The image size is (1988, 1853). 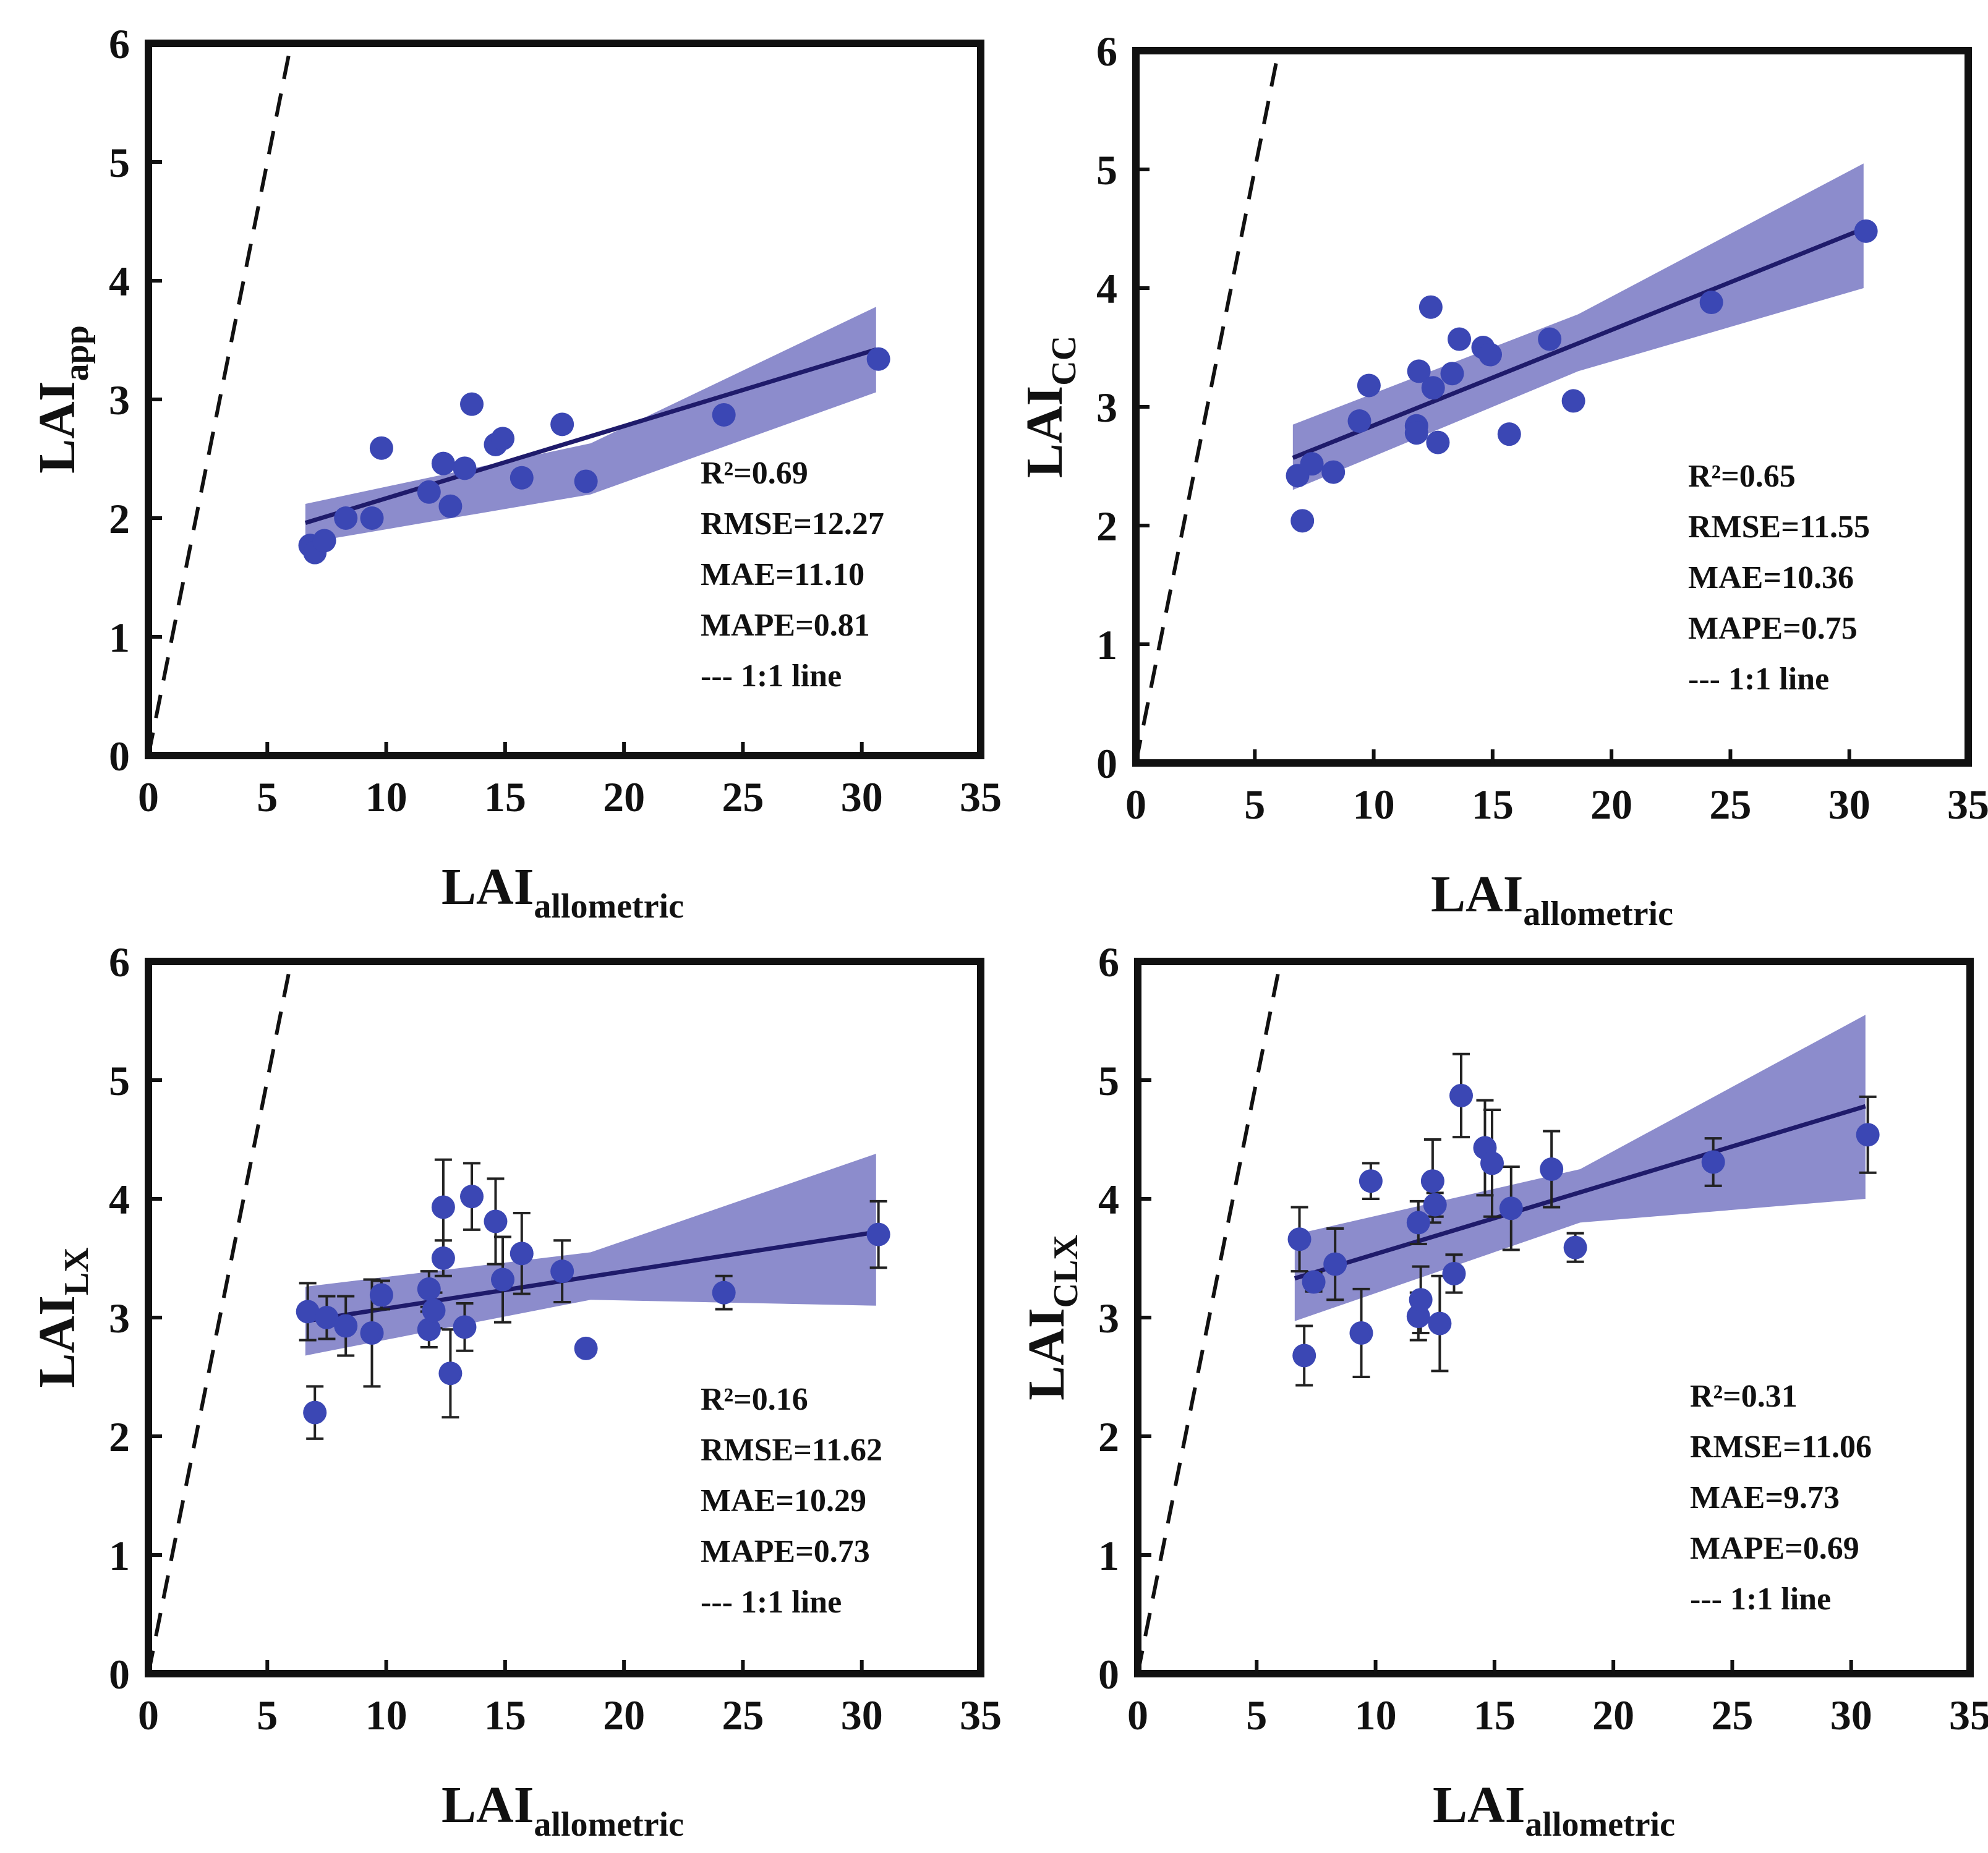 I want to click on stats-line: MAPE=0.81, so click(x=785, y=625).